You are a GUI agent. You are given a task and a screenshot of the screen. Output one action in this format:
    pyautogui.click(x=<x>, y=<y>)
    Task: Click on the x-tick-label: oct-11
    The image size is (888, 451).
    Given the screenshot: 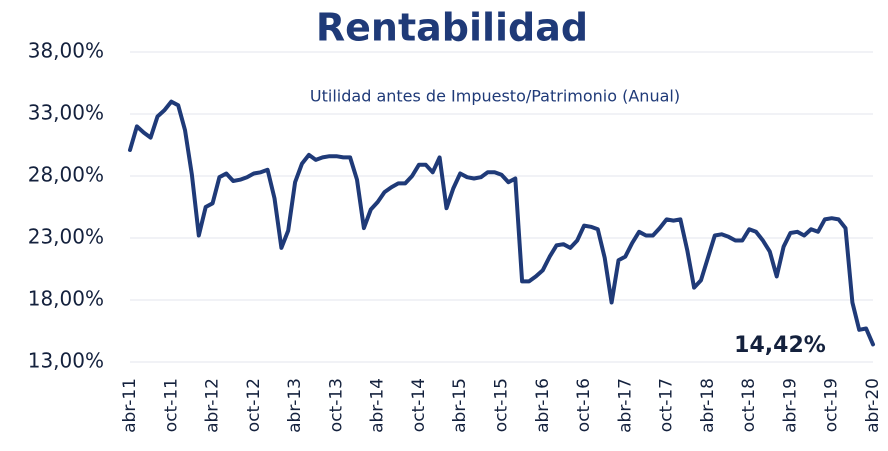 What is the action you would take?
    pyautogui.click(x=171, y=405)
    